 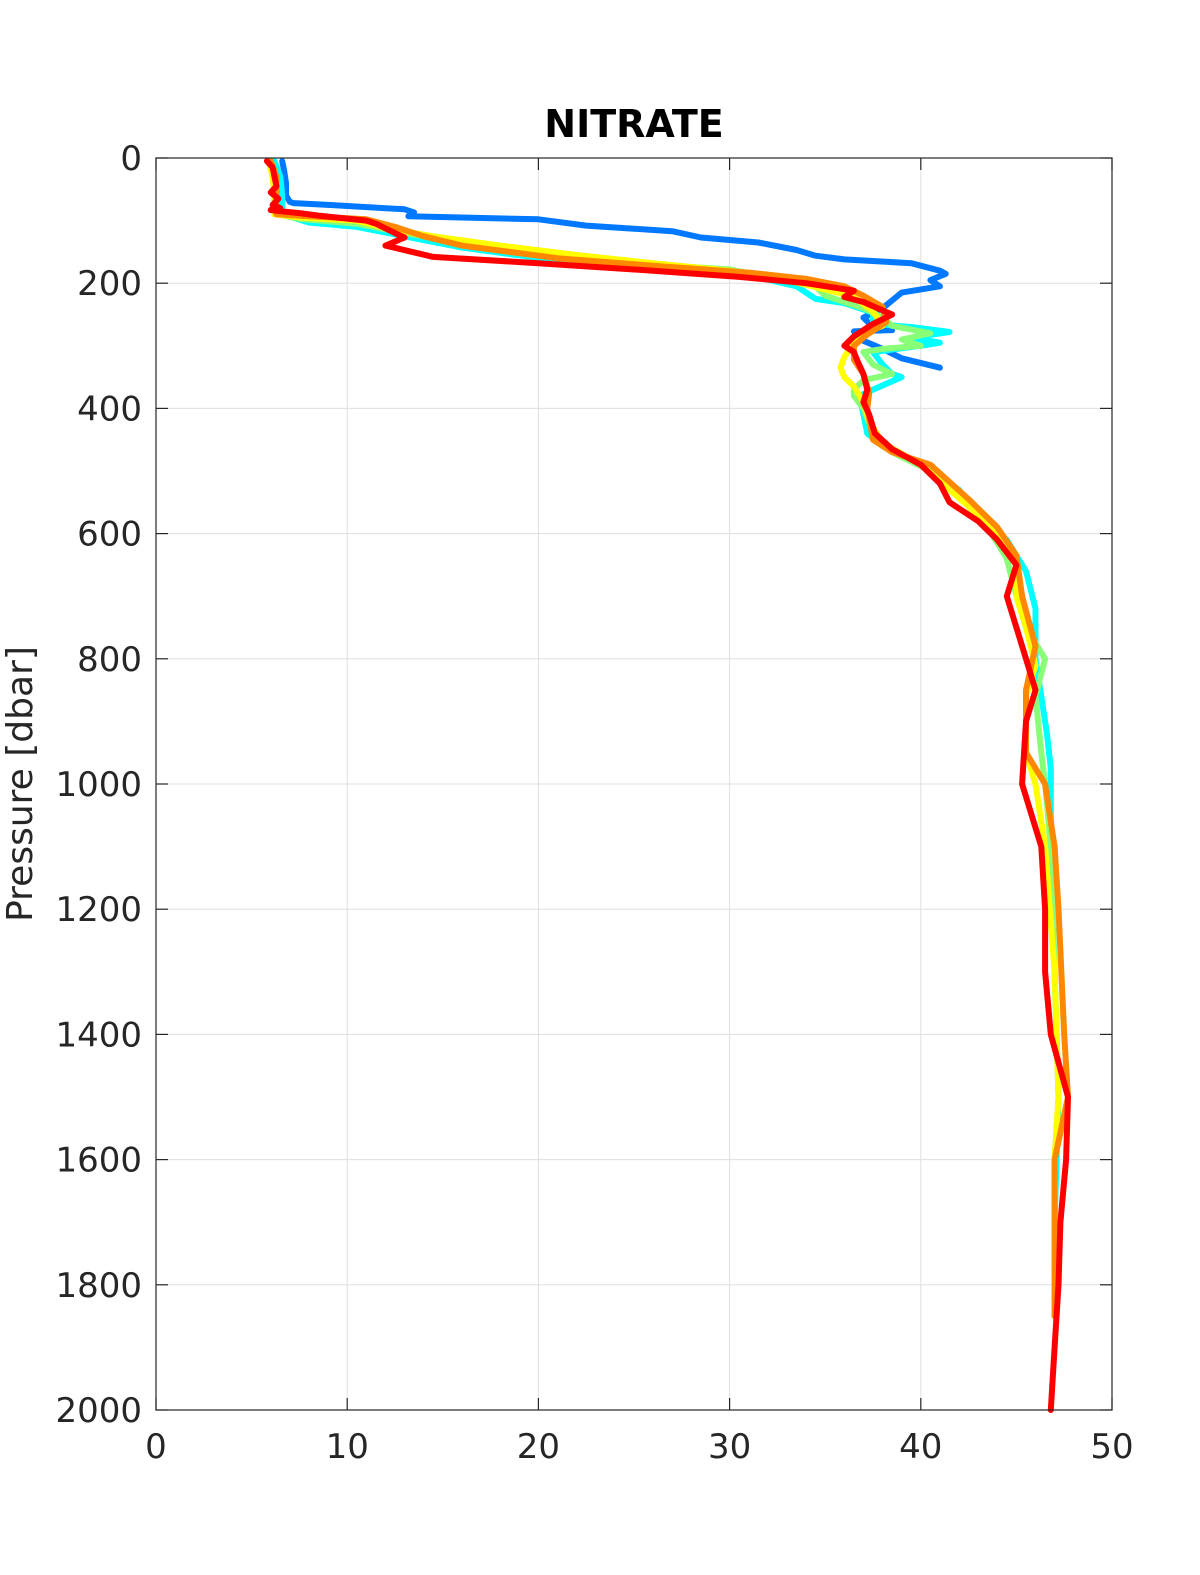 I want to click on y-tick-label: 200, so click(x=109, y=284).